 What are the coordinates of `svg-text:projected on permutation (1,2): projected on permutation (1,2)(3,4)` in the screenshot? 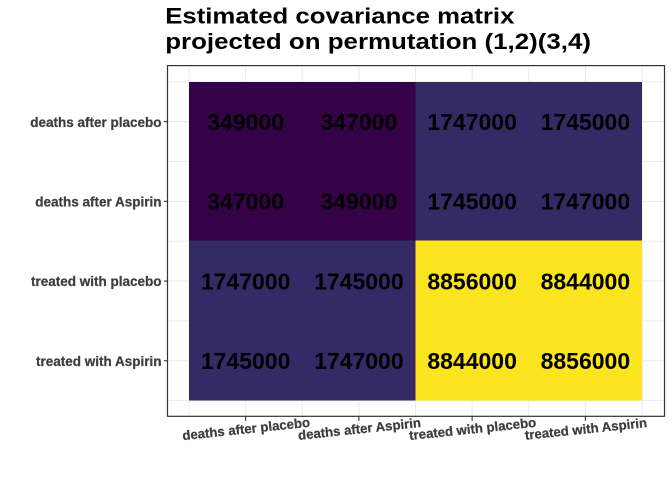 It's located at (378, 41).